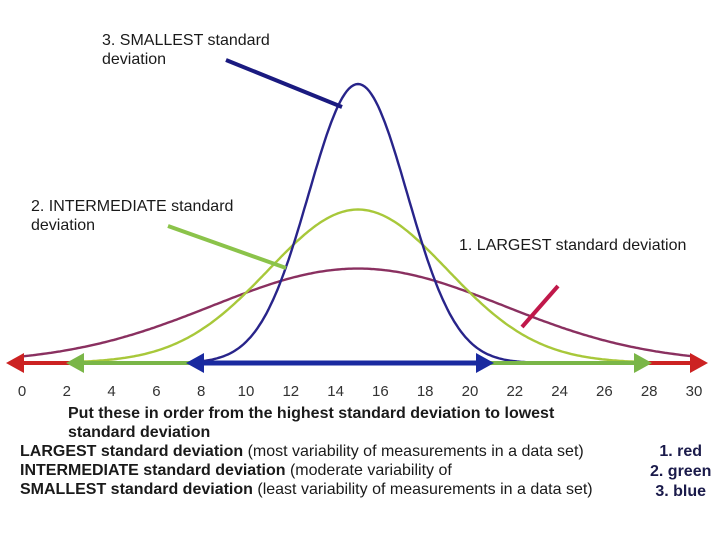 The image size is (720, 540). I want to click on axis-tick-label: 8, so click(201, 391).